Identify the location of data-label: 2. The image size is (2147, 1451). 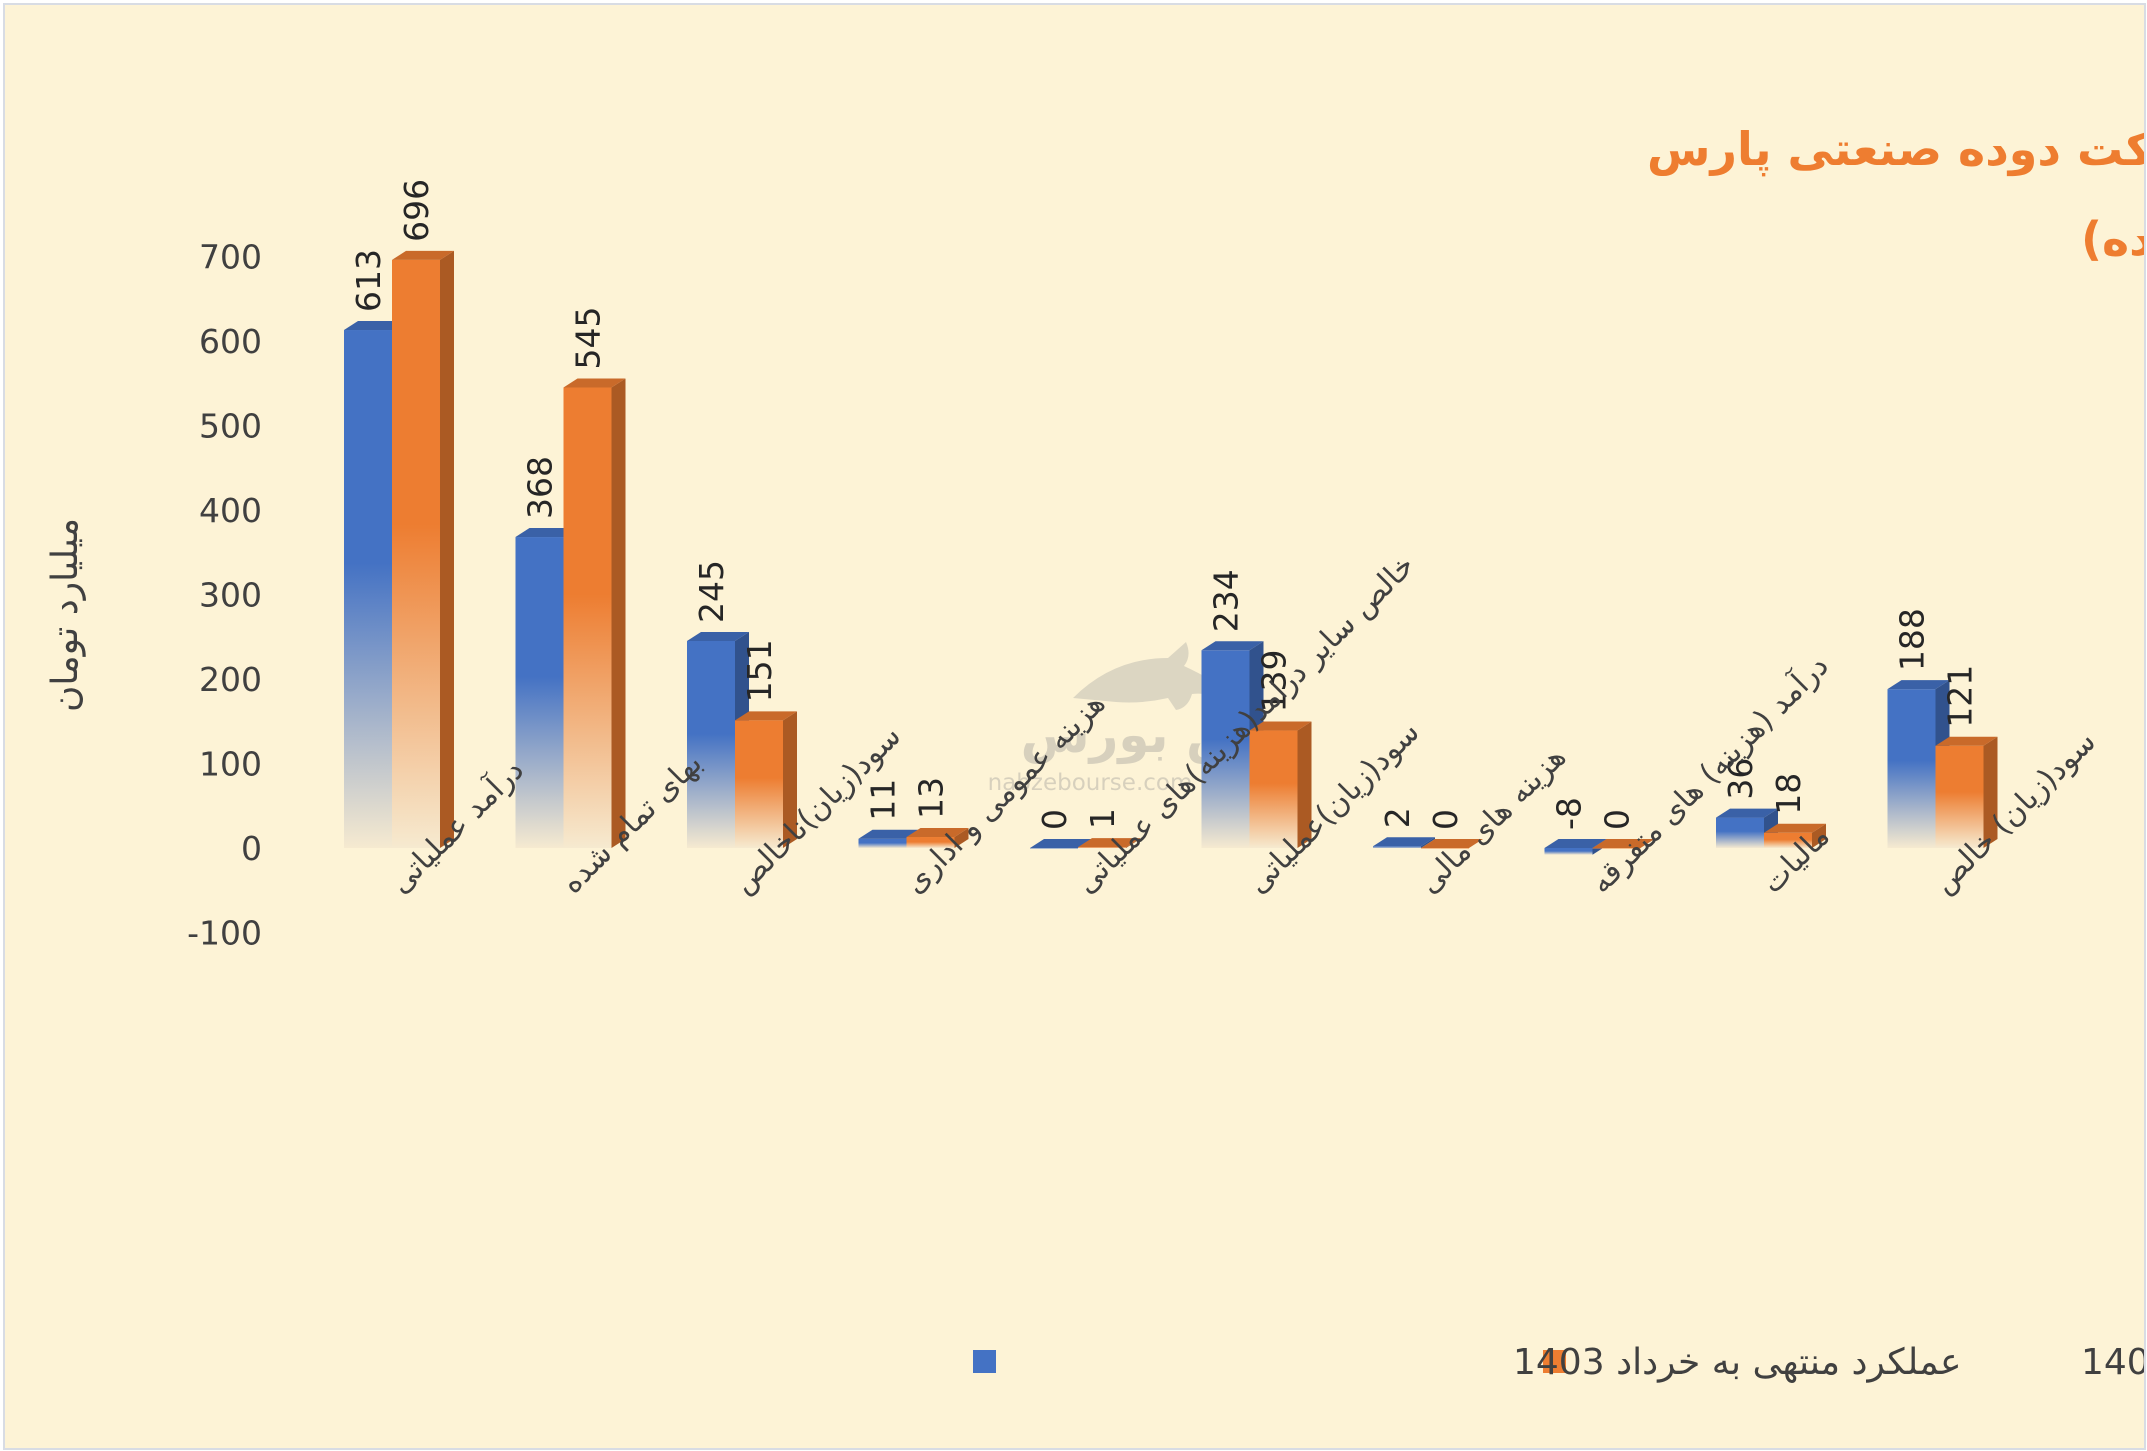
(1397, 817).